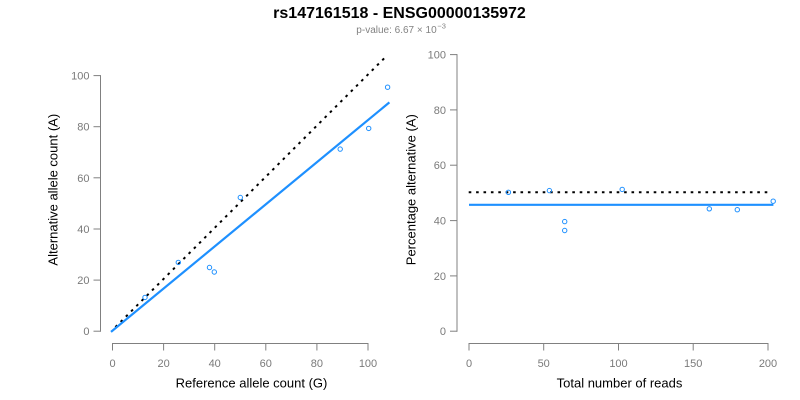  What do you see at coordinates (544, 364) in the screenshot?
I see `svg-text: 50` at bounding box center [544, 364].